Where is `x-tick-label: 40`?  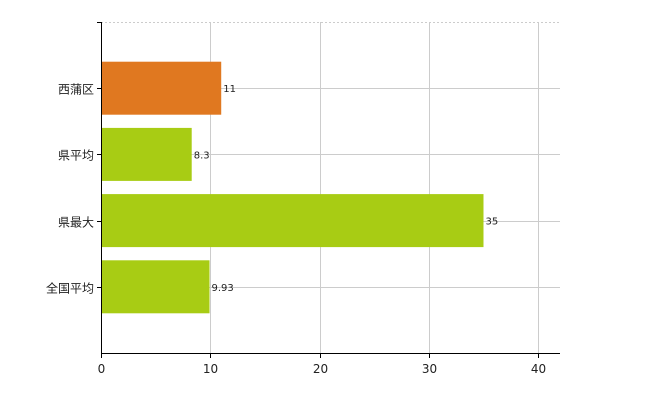 x-tick-label: 40 is located at coordinates (538, 369).